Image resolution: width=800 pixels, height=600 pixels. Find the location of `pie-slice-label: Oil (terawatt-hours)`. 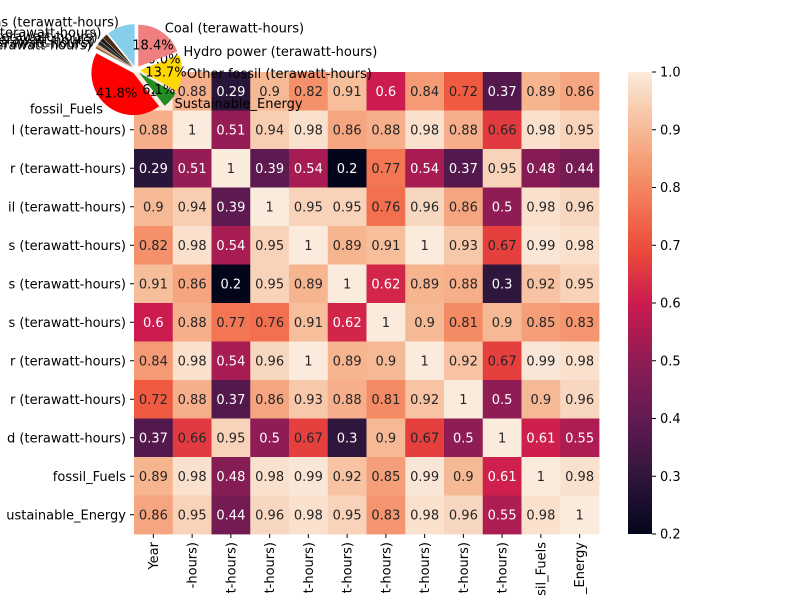

pie-slice-label: Oil (terawatt-hours) is located at coordinates (47, 40).